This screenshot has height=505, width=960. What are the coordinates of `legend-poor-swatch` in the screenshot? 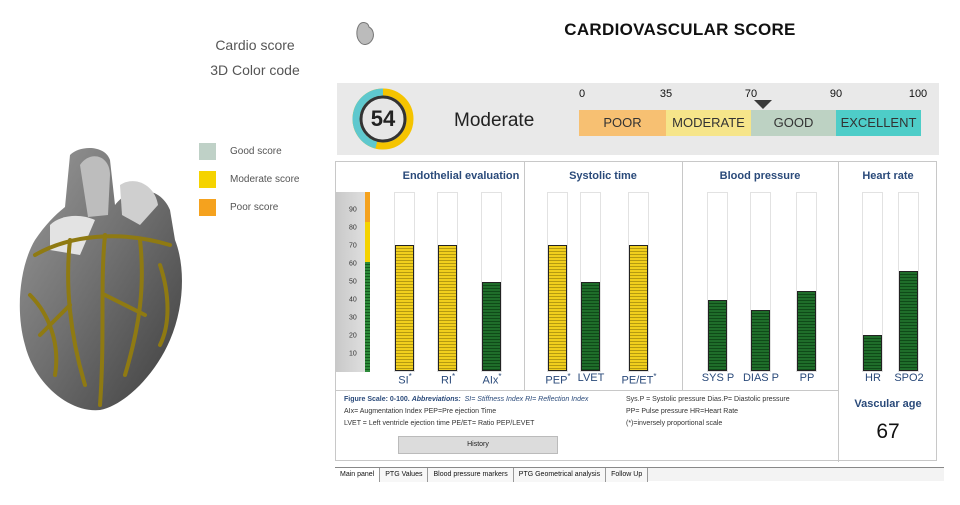 It's located at (207, 207).